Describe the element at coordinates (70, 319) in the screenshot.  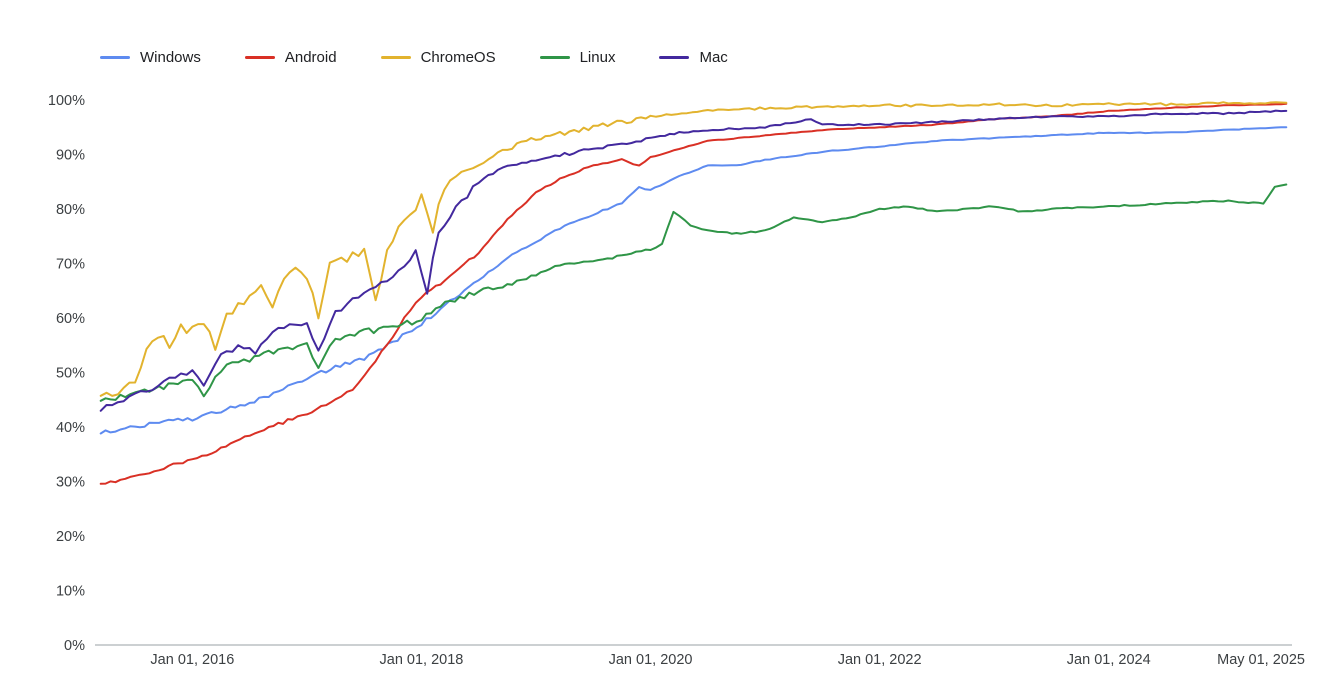
I see `y-axis-tick-label: 60%` at that location.